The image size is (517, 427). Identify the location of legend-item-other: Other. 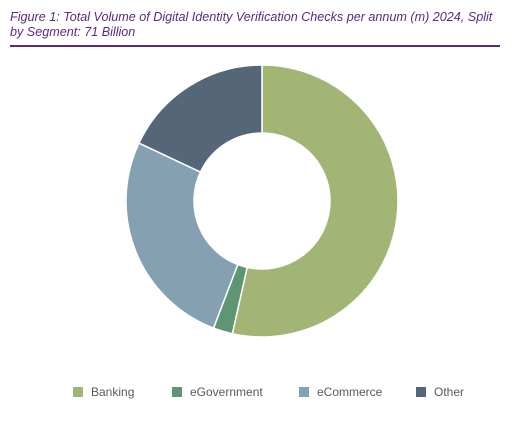
(440, 392).